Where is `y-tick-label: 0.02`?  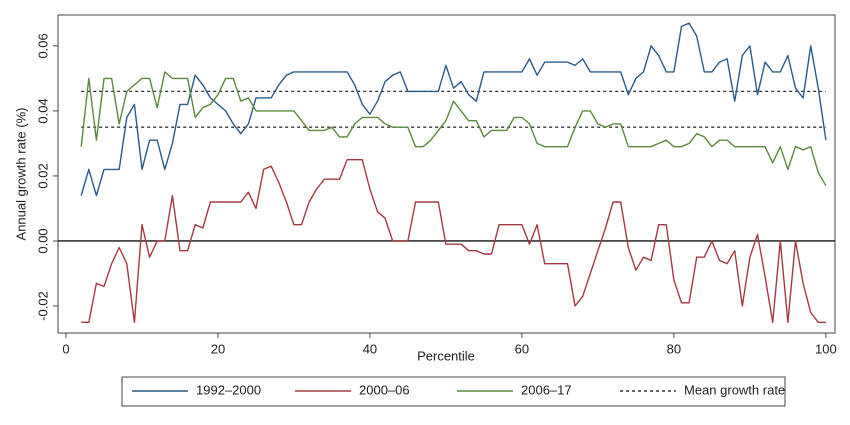
y-tick-label: 0.02 is located at coordinates (42, 175).